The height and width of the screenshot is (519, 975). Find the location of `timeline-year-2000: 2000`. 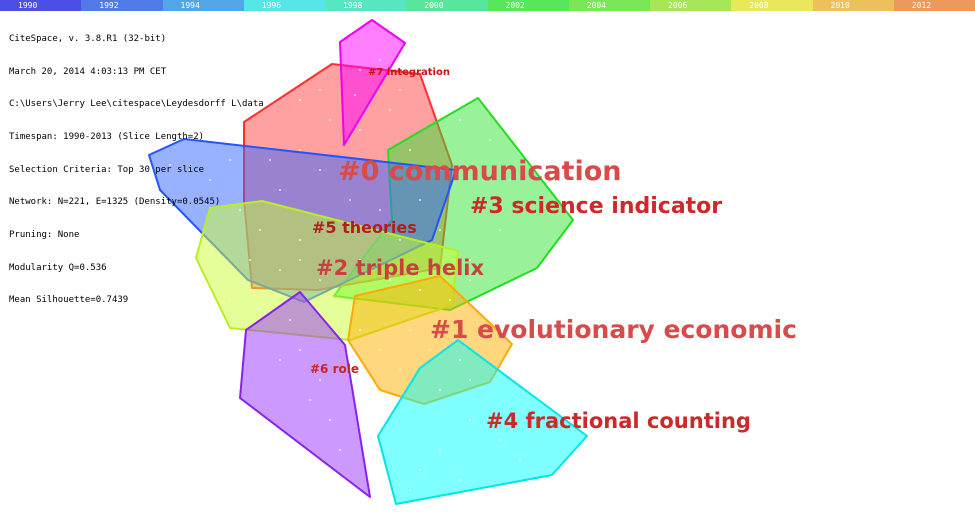

timeline-year-2000: 2000 is located at coordinates (447, 5).